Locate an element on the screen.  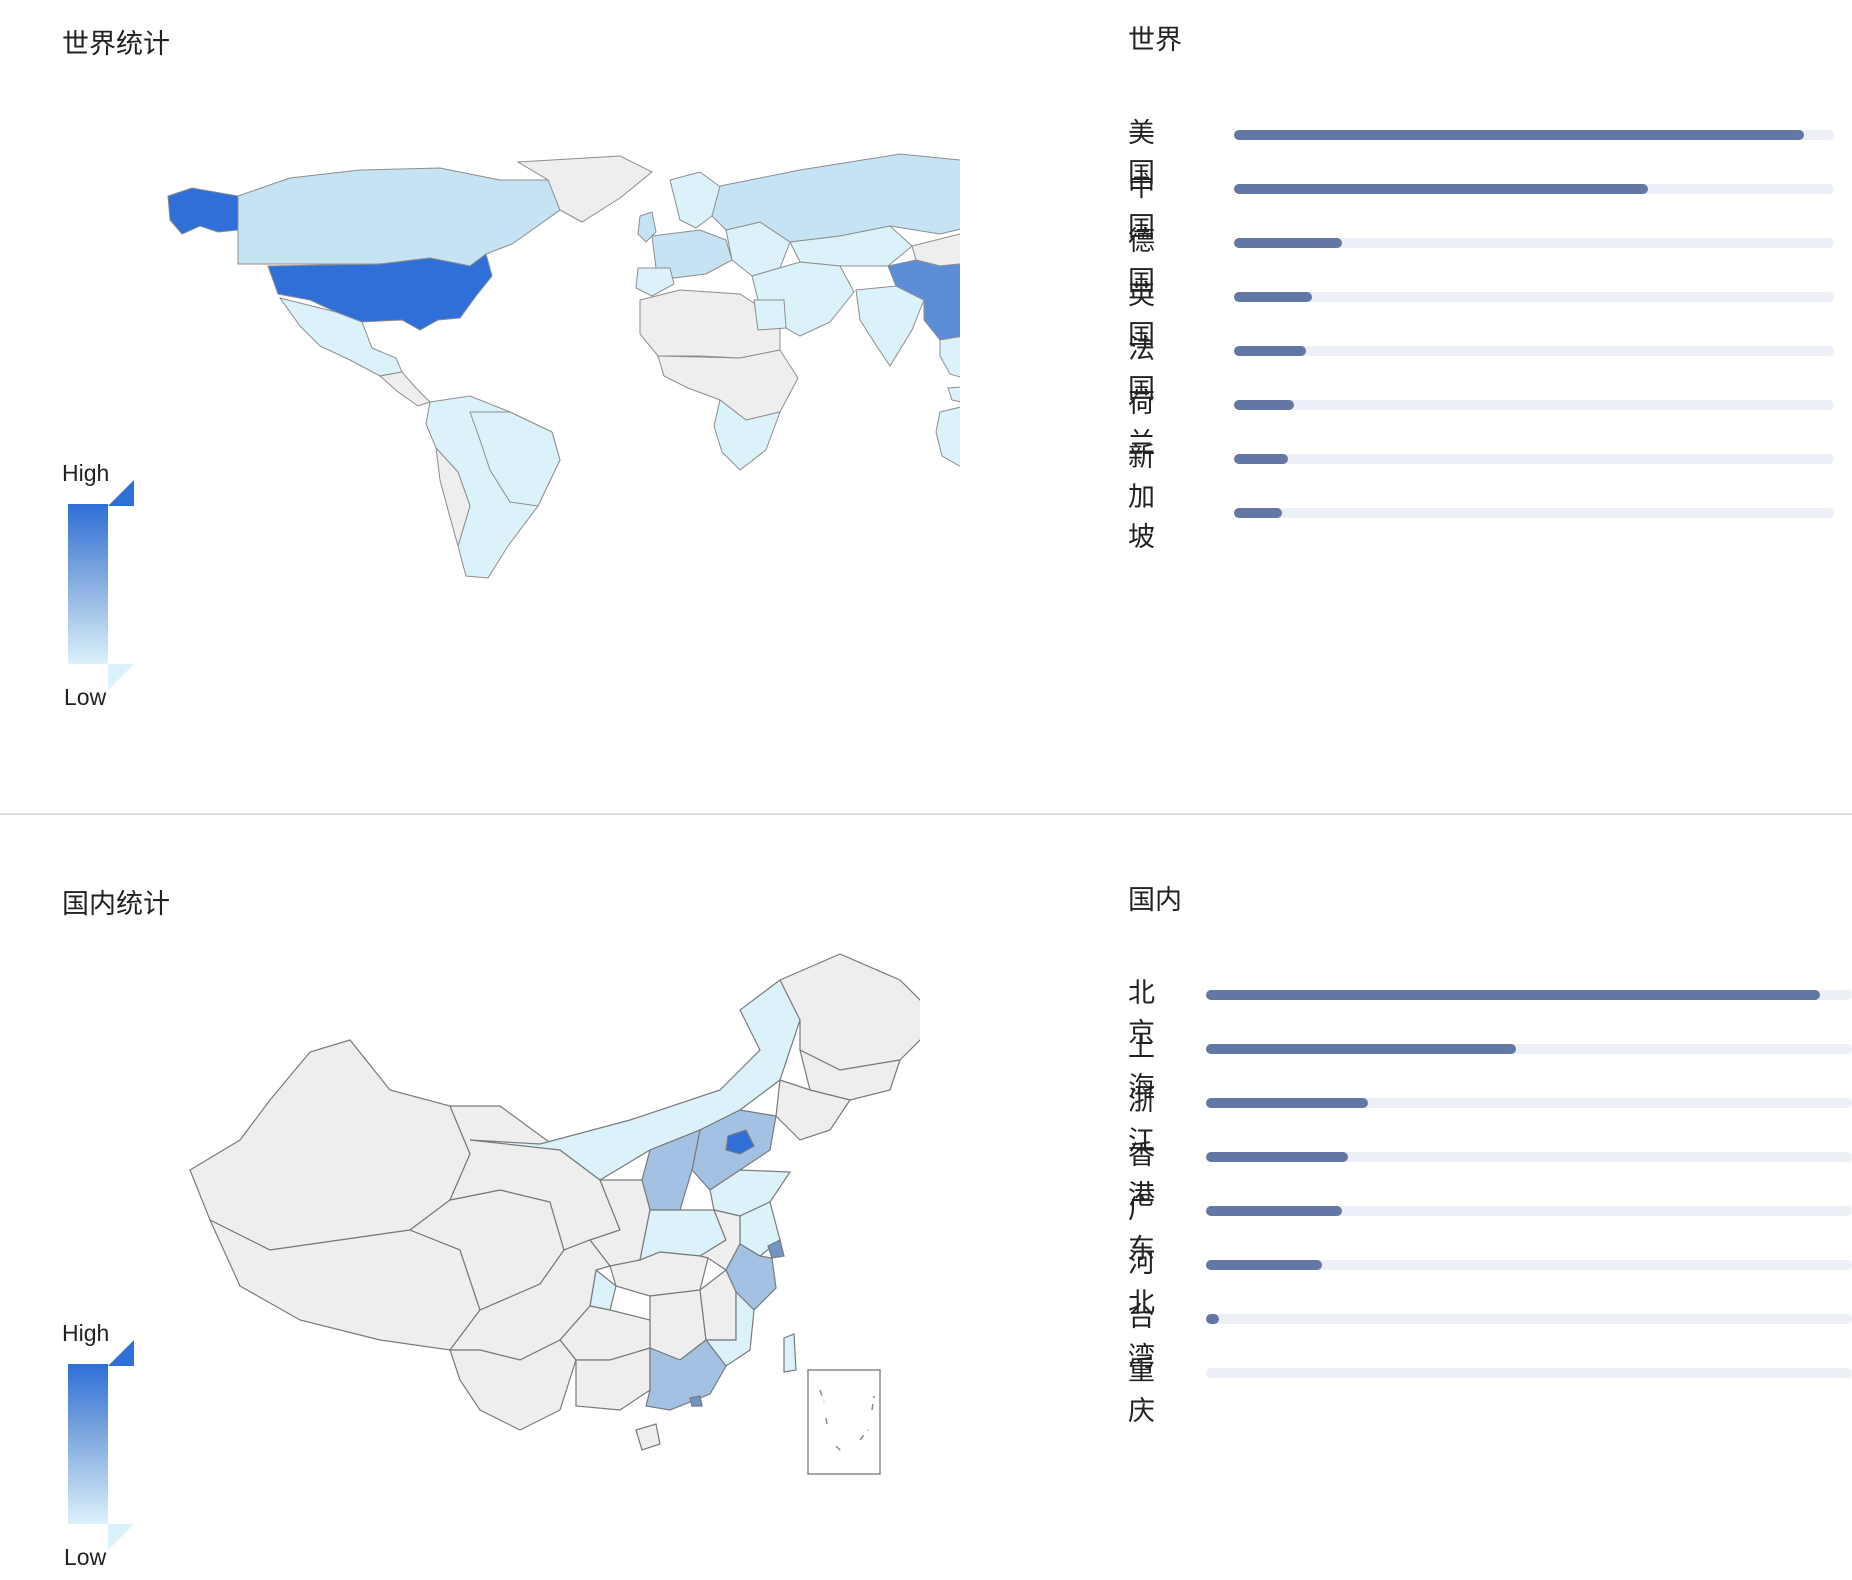
world-ranking-title: 世界 is located at coordinates (1155, 40).